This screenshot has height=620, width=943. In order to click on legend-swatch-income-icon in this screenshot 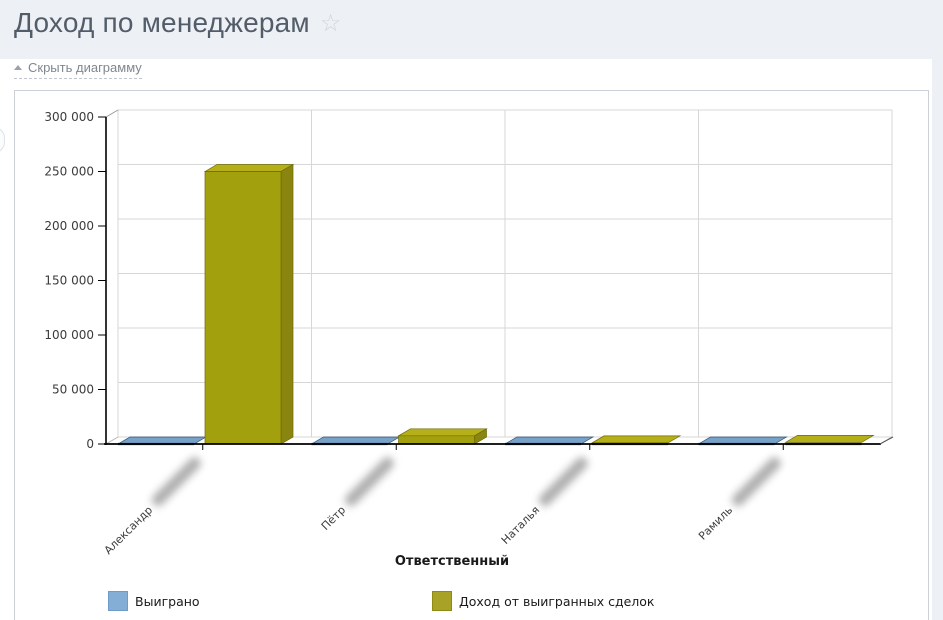, I will do `click(442, 601)`.